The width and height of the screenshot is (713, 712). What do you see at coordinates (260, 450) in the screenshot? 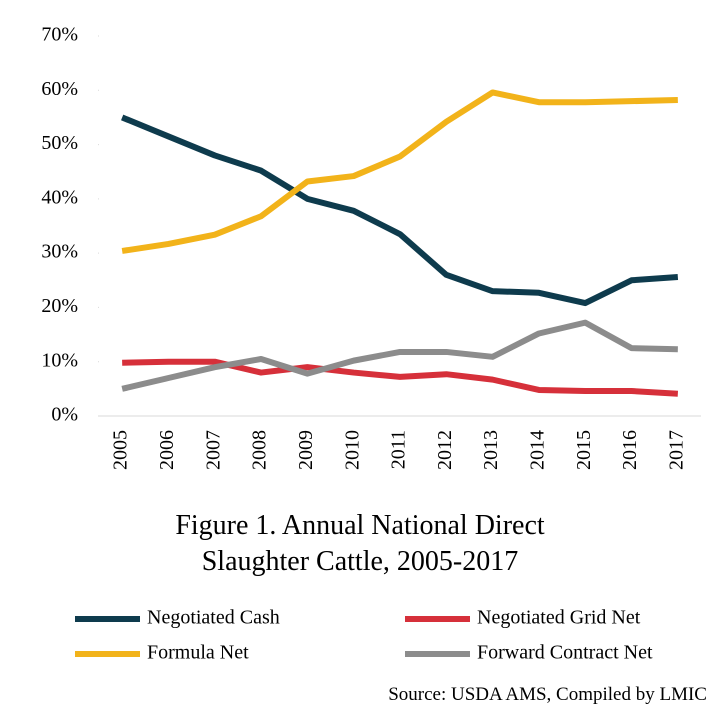
I see `x-tick-label: 2008` at bounding box center [260, 450].